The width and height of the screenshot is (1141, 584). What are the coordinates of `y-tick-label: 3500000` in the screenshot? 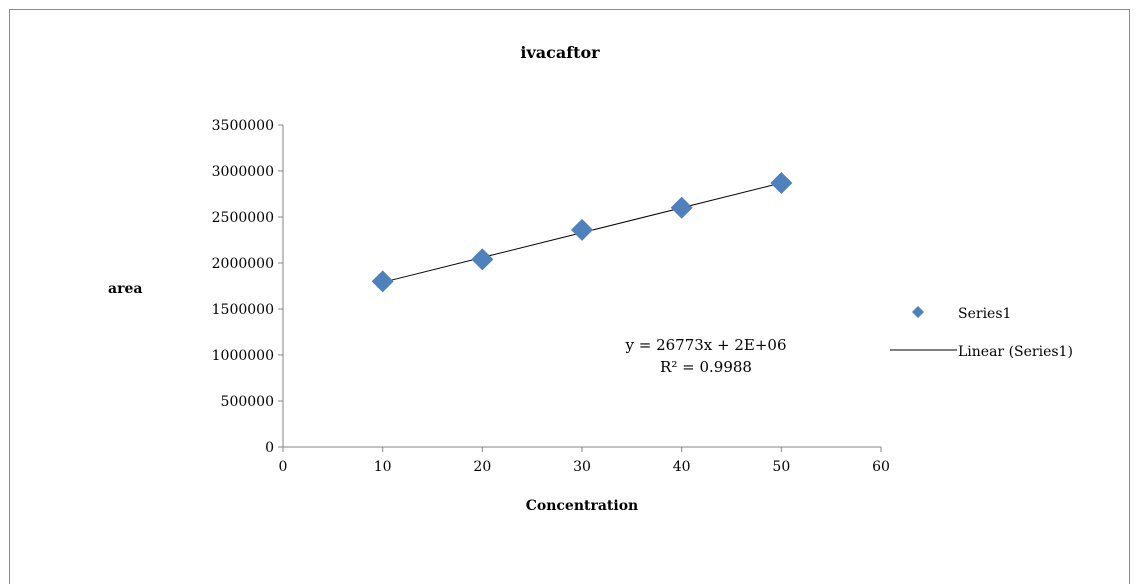 It's located at (243, 126).